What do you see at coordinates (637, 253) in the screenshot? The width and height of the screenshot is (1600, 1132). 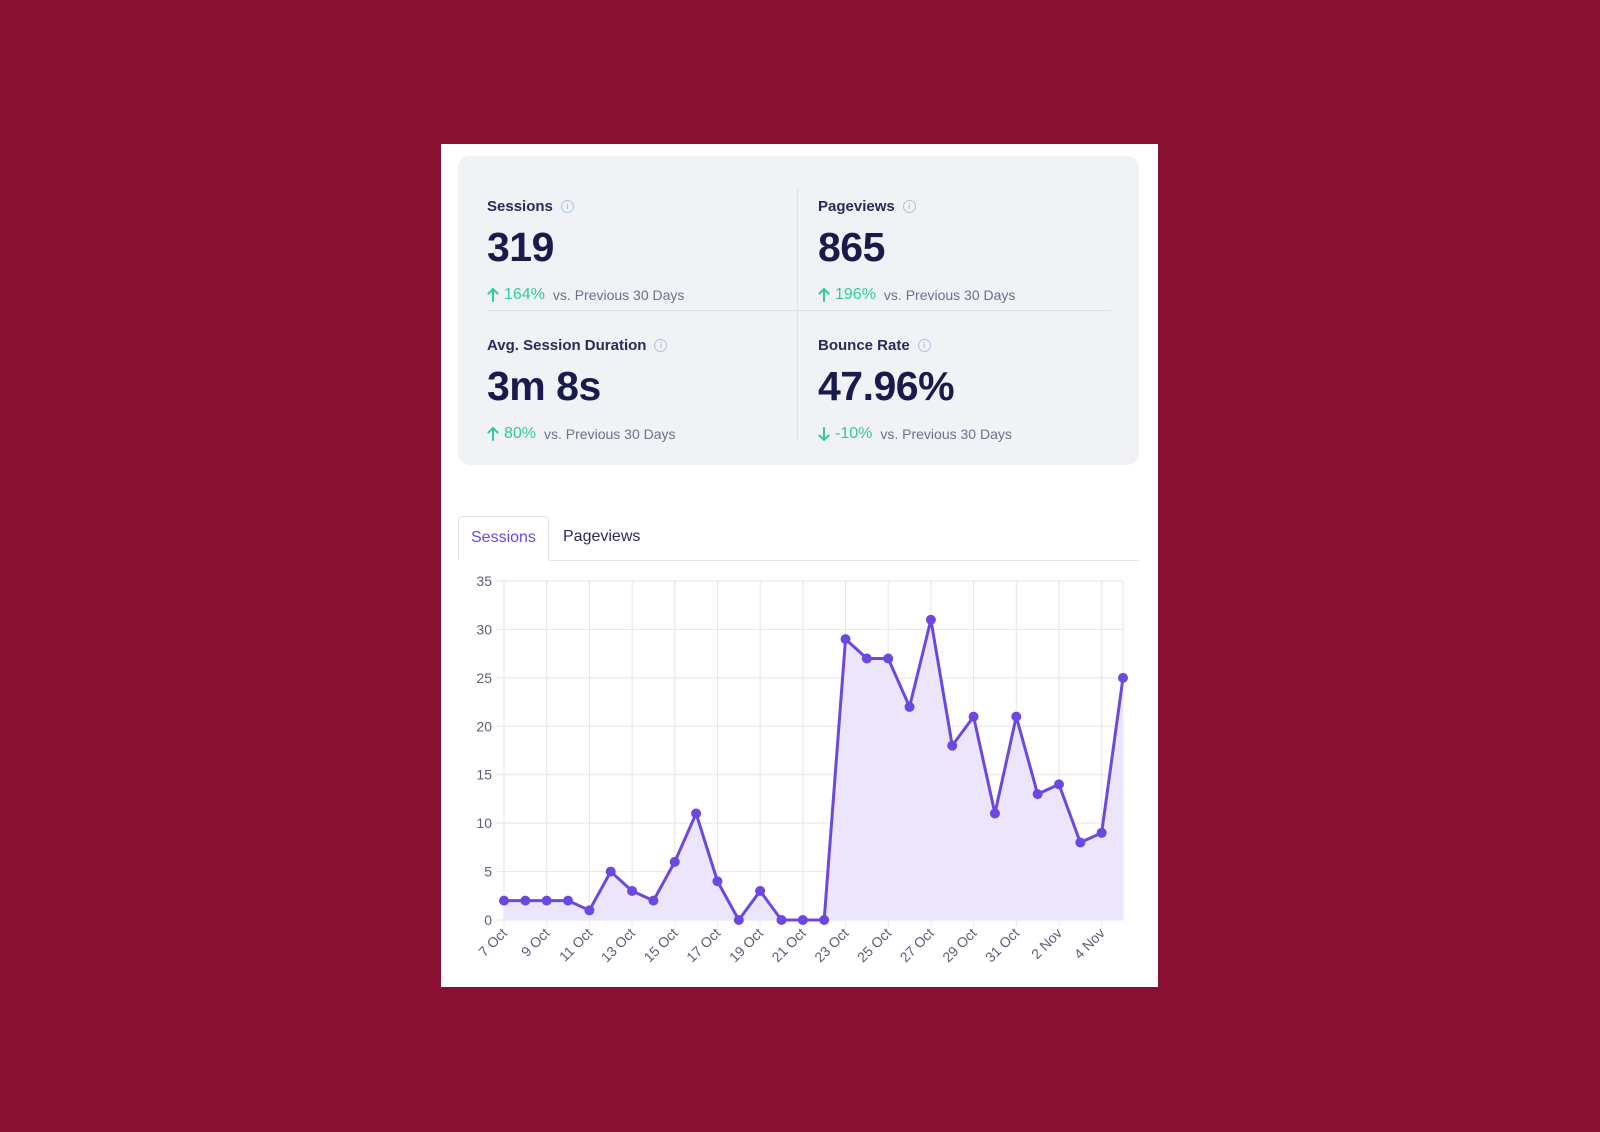 I see `stat-sessions: Sessions i 319 164% vs. Previous 30 Days` at bounding box center [637, 253].